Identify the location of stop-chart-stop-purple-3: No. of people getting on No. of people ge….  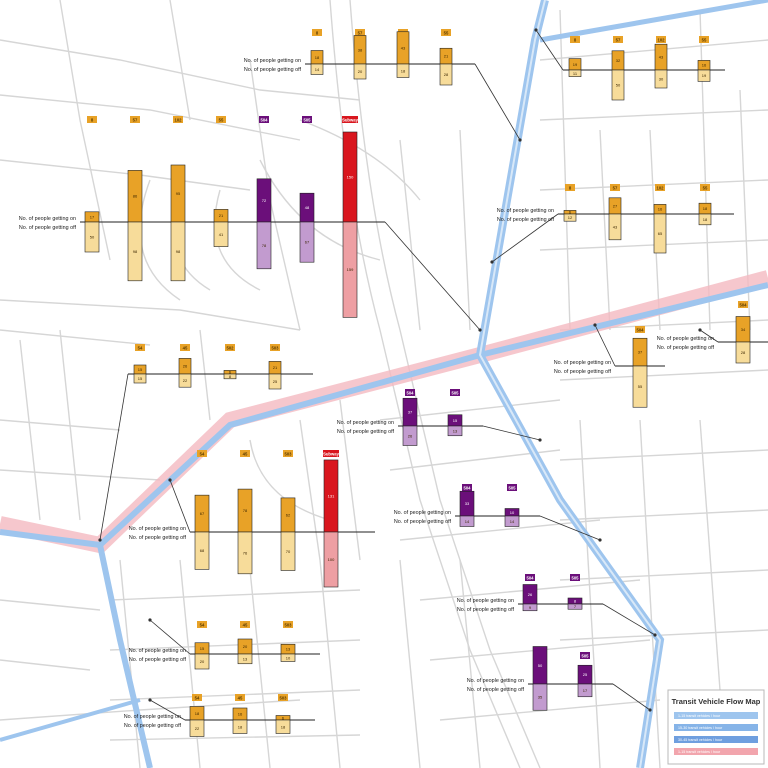
(530, 593).